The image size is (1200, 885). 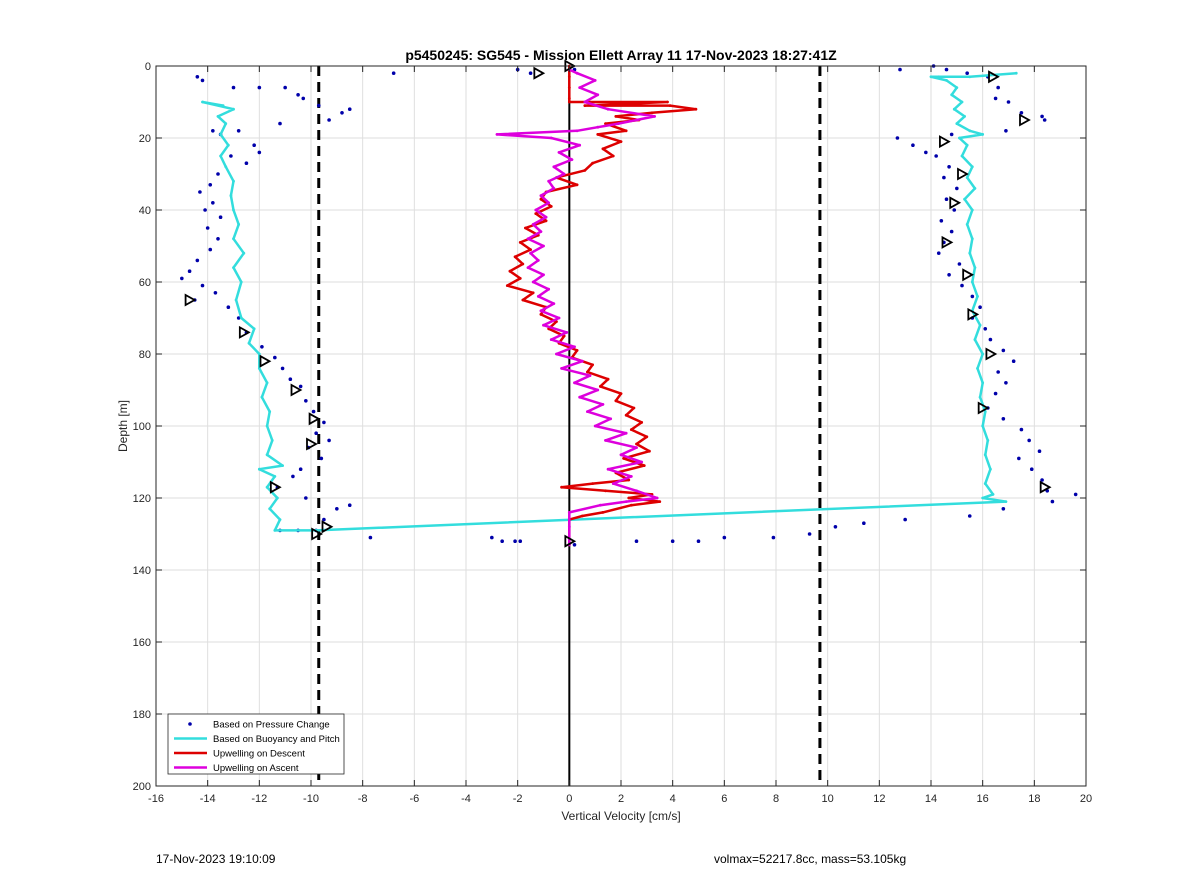 I want to click on x-tick-label: 6, so click(x=724, y=799).